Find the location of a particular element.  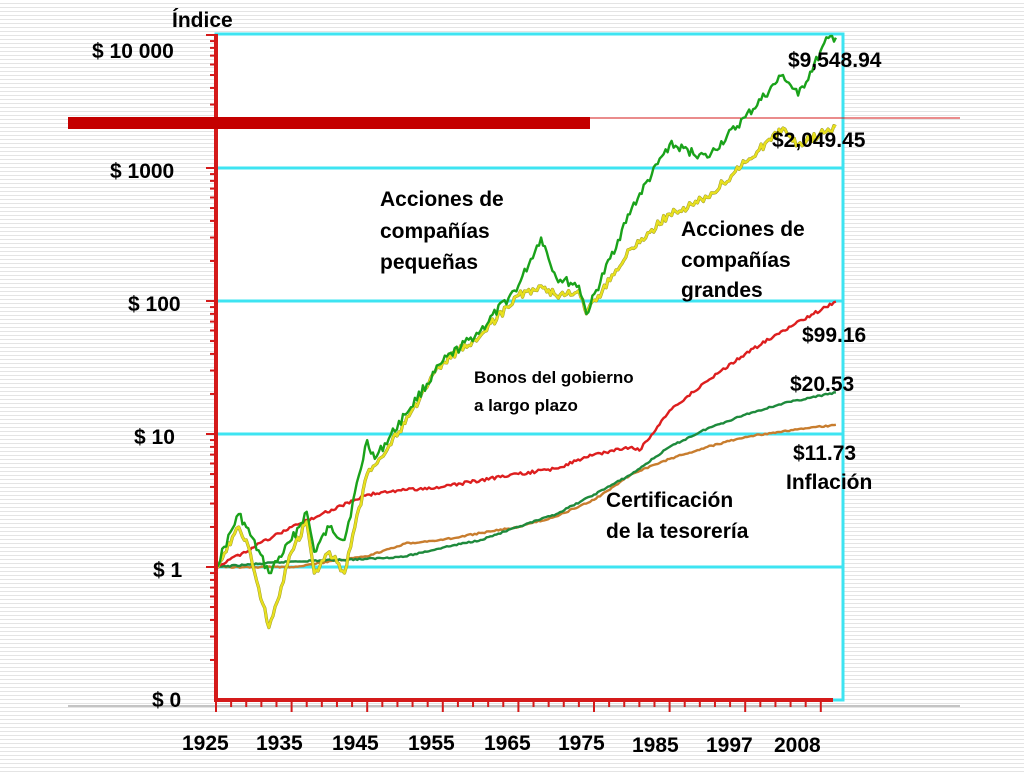

small-stocks-end-value: $9,548.94 is located at coordinates (835, 60).